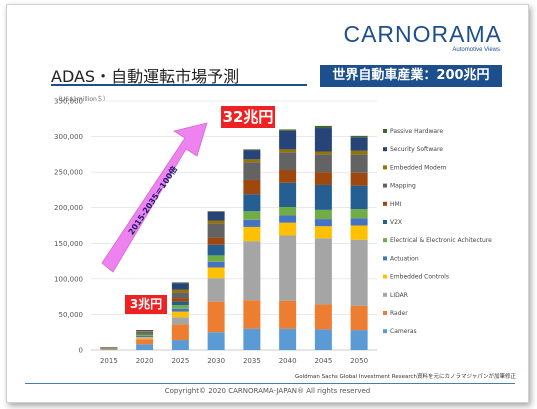 The width and height of the screenshot is (537, 409). Describe the element at coordinates (216, 361) in the screenshot. I see `x-tick-label: 2030` at that location.